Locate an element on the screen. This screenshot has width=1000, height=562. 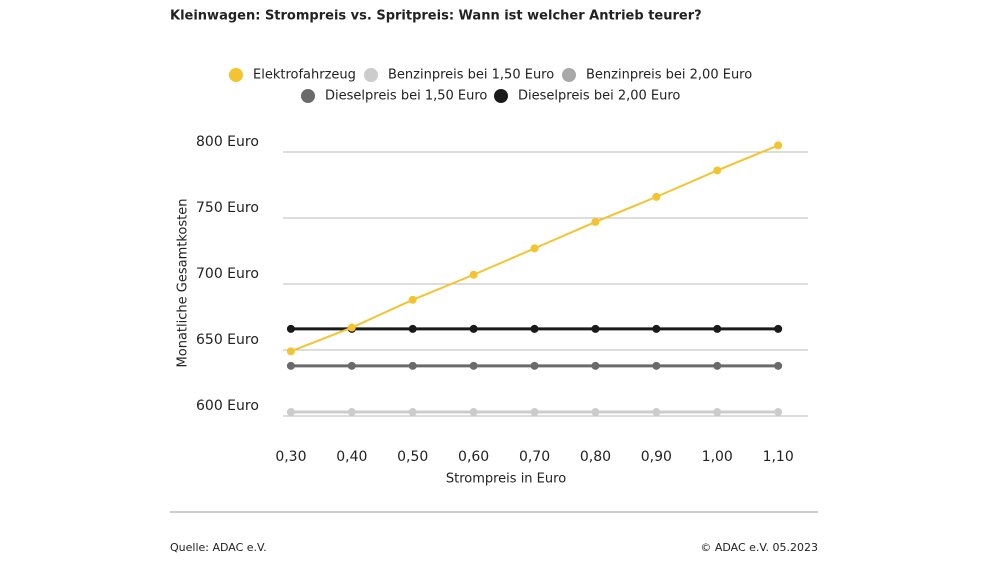
x-tick-label: 0,60 is located at coordinates (473, 457).